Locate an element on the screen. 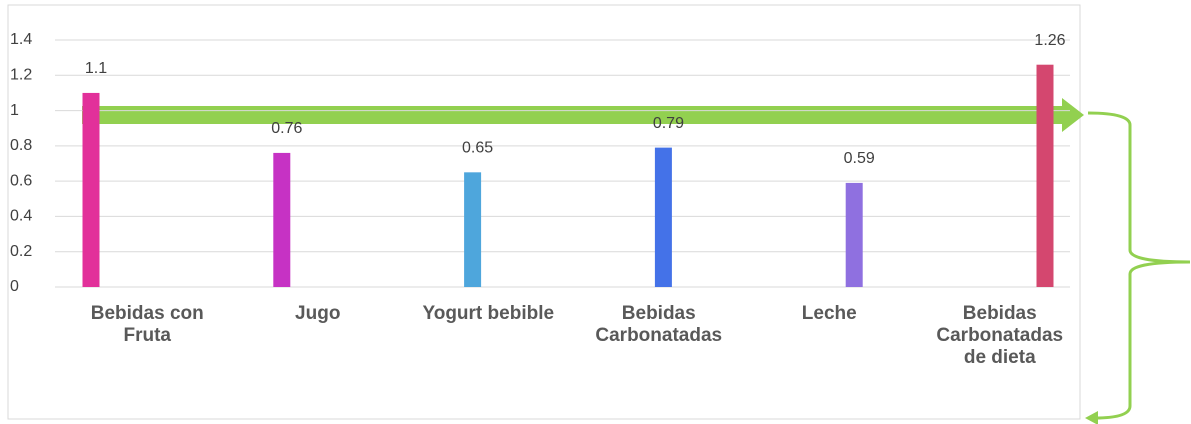  value-label: 0.65 is located at coordinates (477, 148).